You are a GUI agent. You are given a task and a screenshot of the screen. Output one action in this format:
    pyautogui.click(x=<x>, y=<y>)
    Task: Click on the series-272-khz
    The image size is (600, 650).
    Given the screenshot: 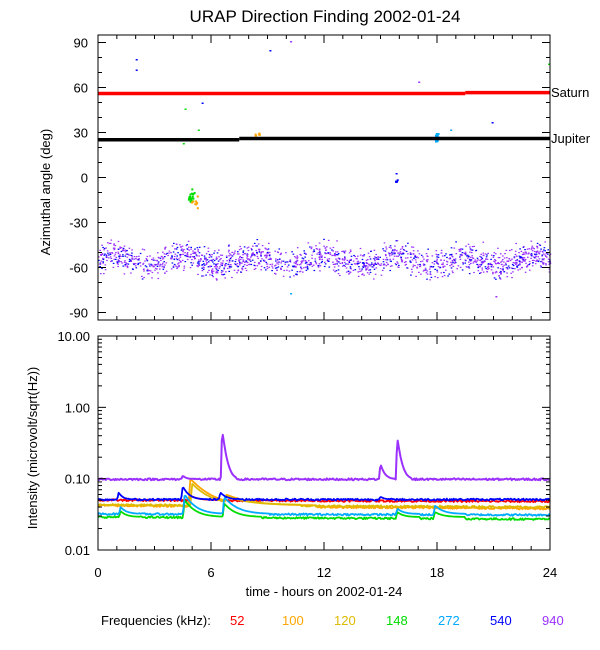 What is the action you would take?
    pyautogui.click(x=324, y=505)
    